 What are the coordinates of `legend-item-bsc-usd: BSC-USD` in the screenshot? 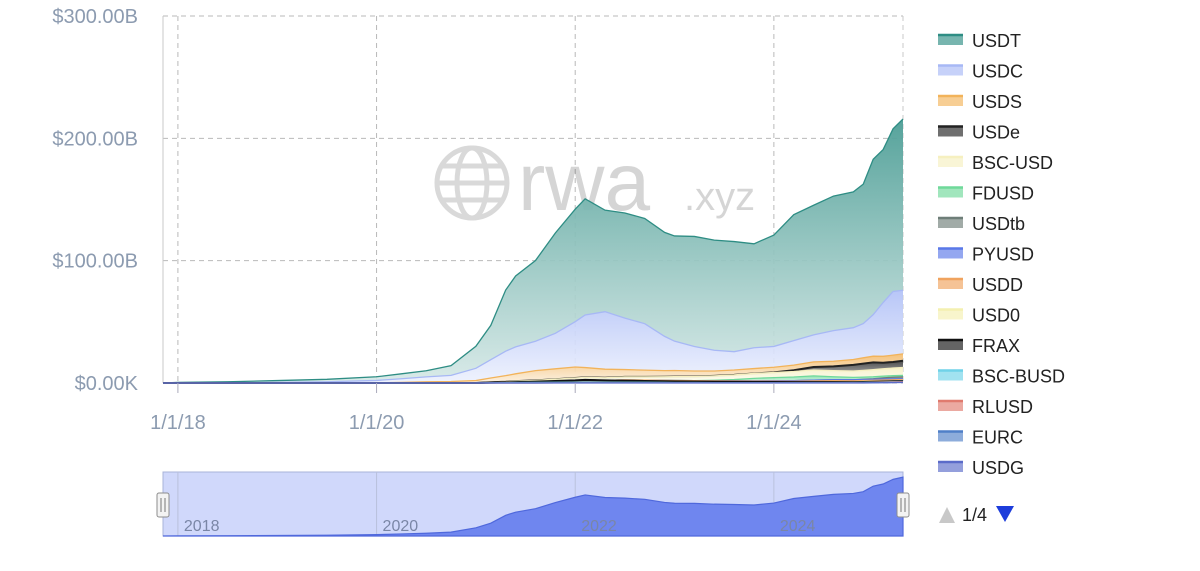 It's located at (995, 163).